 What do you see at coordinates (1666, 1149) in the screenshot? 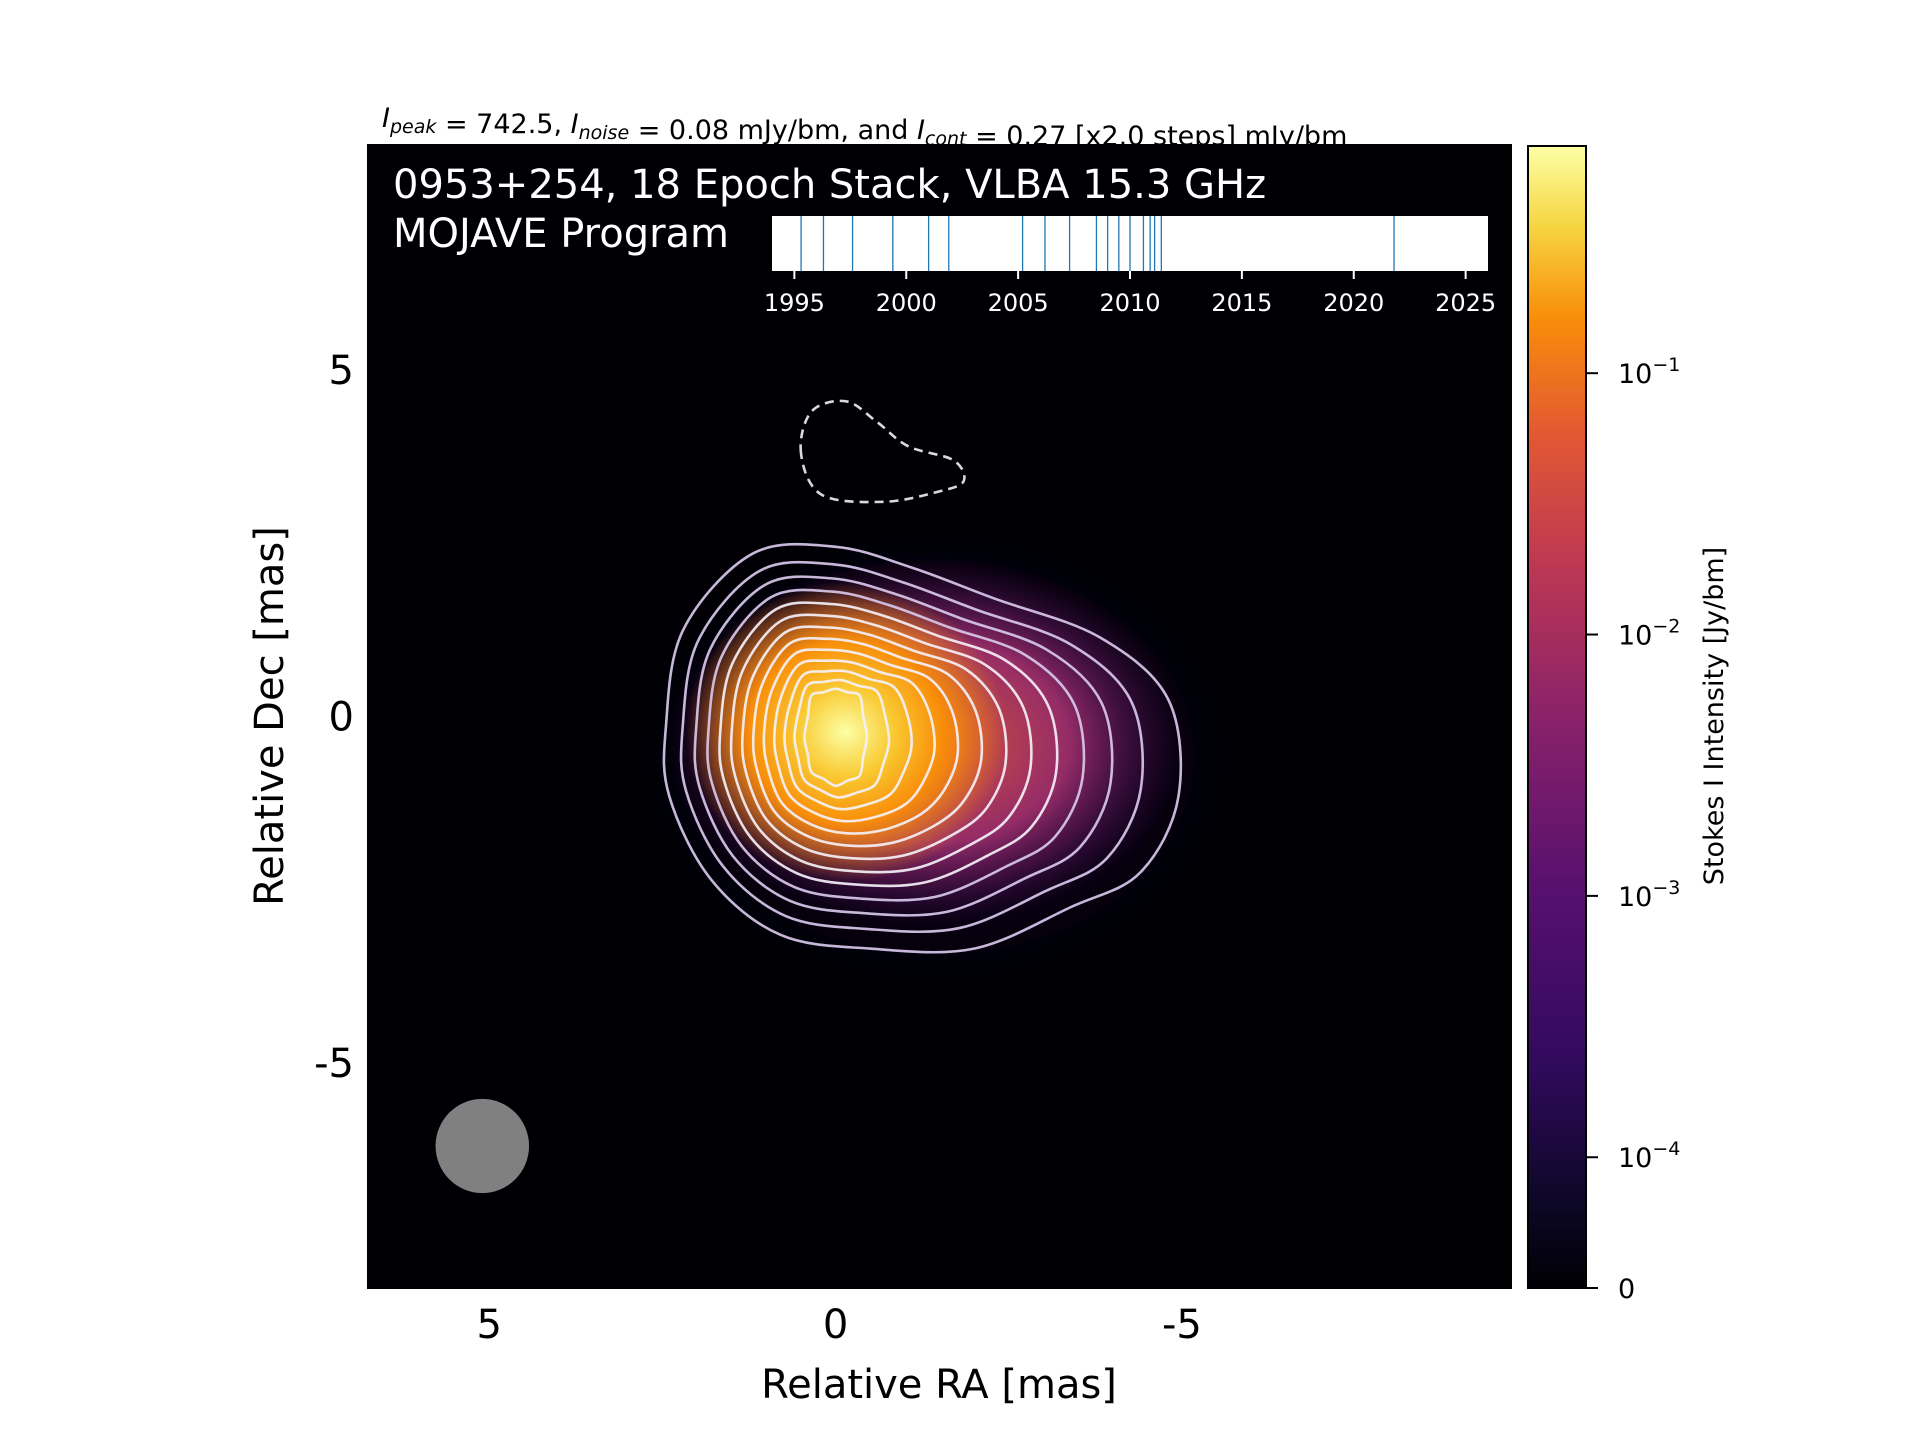
I see `tick-exponent: −4` at bounding box center [1666, 1149].